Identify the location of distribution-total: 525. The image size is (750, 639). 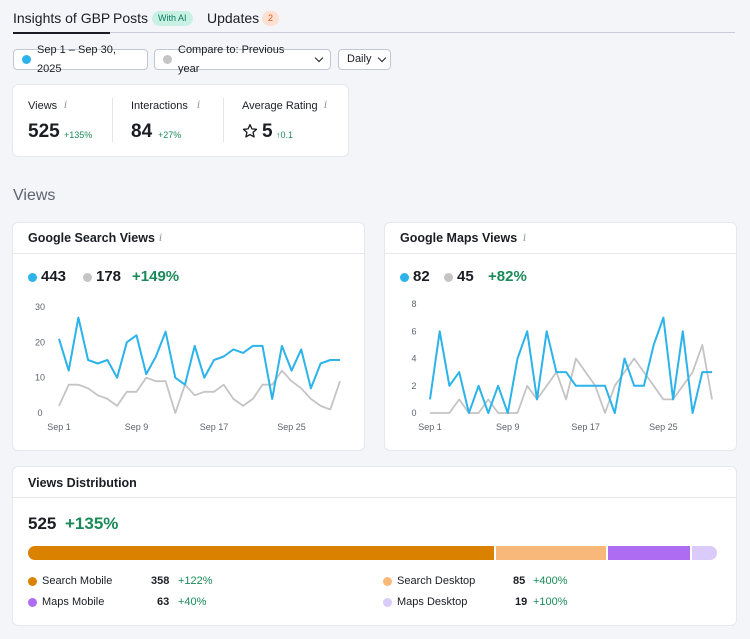
(42, 523).